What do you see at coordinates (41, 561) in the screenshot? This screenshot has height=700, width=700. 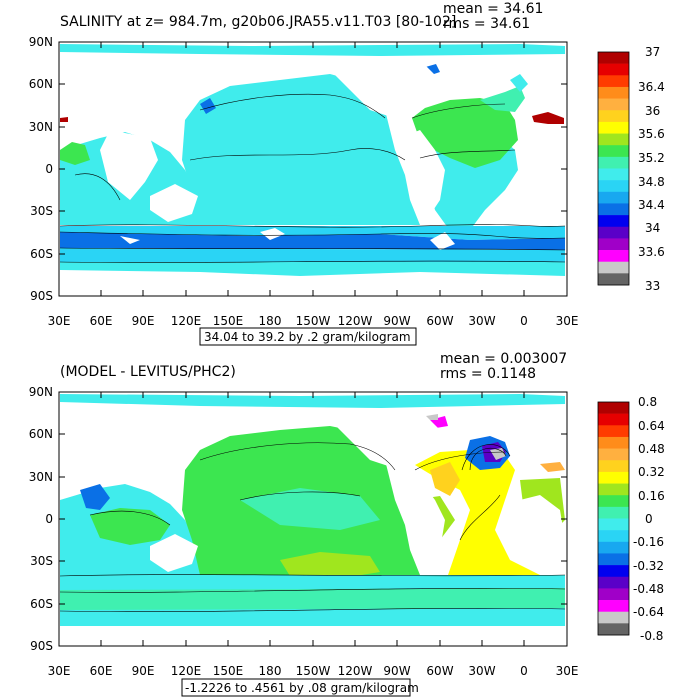 I see `y-tick-label: 30S` at bounding box center [41, 561].